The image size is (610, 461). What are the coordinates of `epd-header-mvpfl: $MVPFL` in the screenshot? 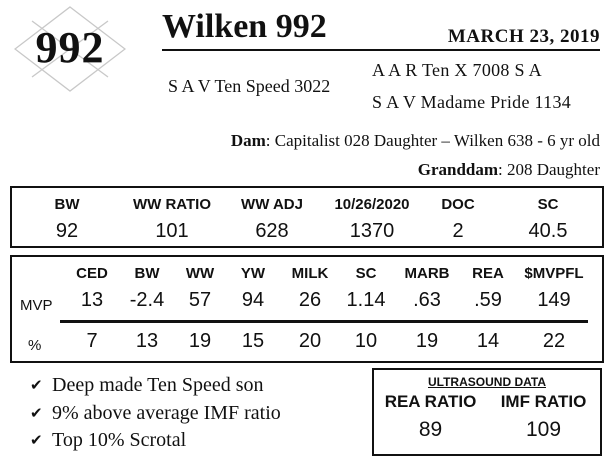 It's located at (554, 273).